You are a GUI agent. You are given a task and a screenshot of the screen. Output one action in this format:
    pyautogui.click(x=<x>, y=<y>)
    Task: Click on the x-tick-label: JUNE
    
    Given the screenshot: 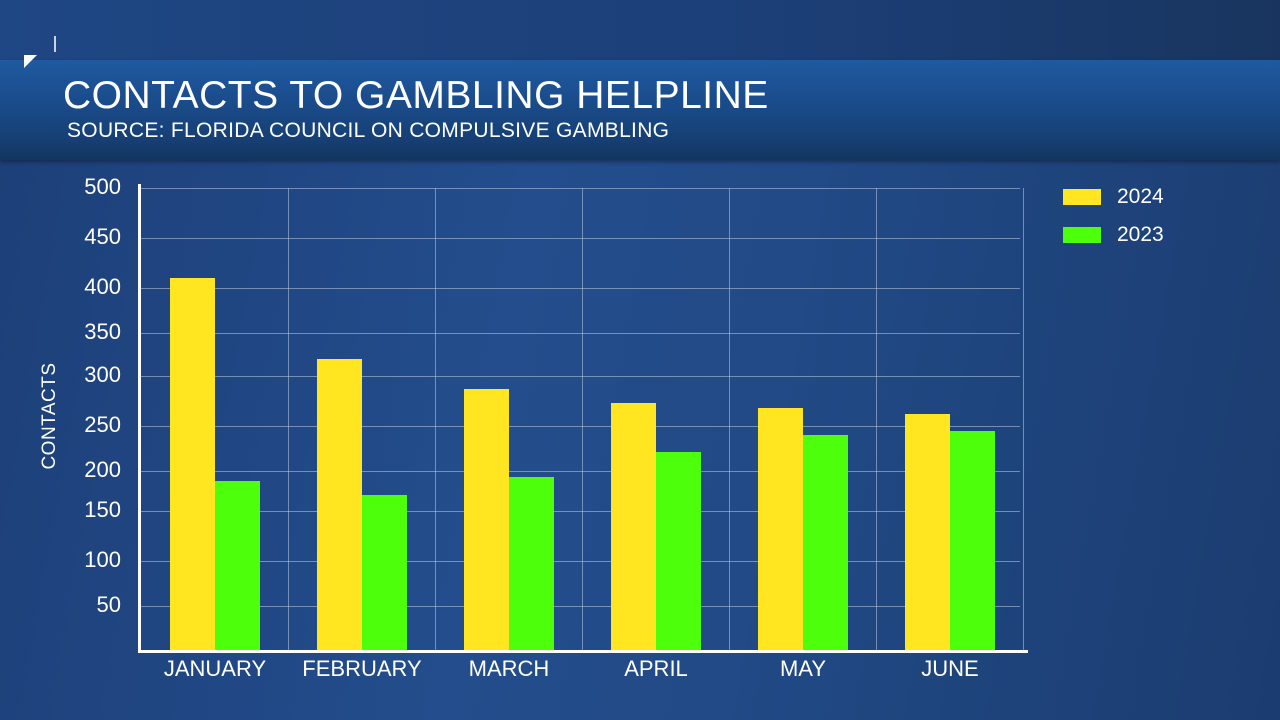 What is the action you would take?
    pyautogui.click(x=950, y=668)
    